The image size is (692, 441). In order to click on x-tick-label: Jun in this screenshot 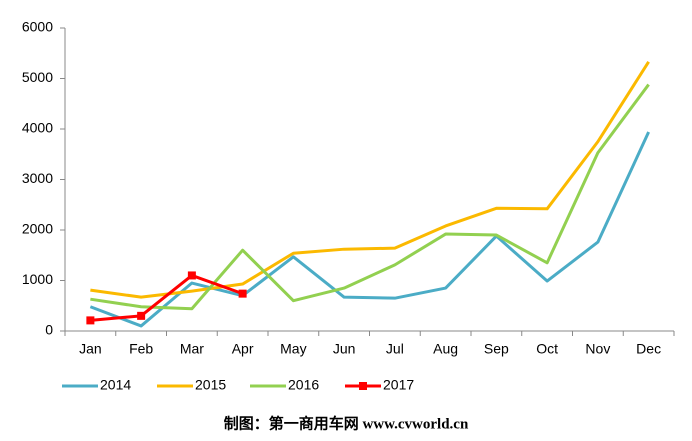, I will do `click(344, 349)`.